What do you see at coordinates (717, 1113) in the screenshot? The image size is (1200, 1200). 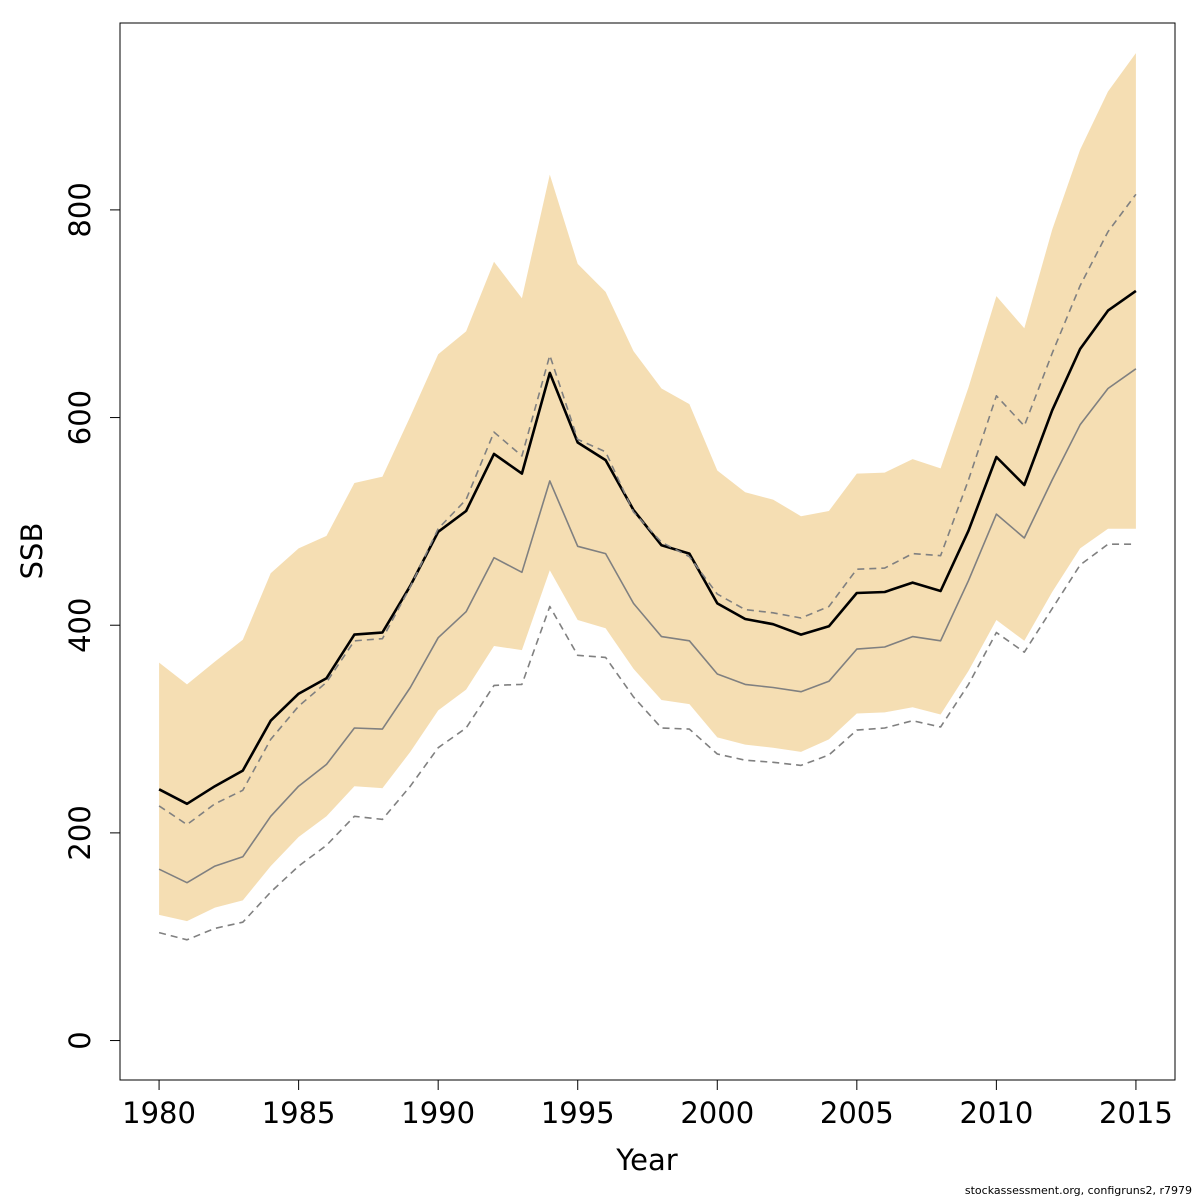 I see `x-tick-label: 2000` at bounding box center [717, 1113].